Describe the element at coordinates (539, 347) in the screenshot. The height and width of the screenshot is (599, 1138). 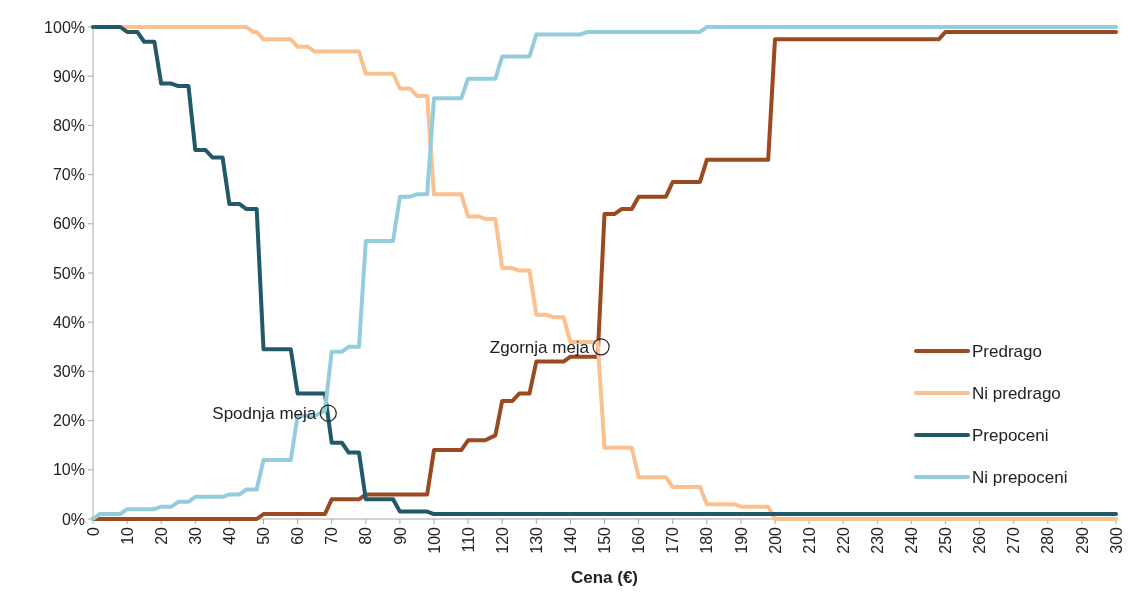
I see `annotation: Zgornja meja` at that location.